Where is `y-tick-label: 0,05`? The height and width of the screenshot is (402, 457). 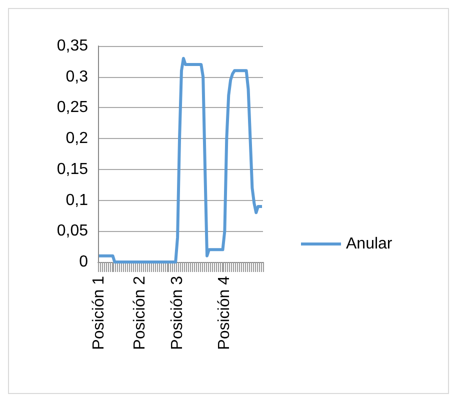 y-tick-label: 0,05 is located at coordinates (72, 231).